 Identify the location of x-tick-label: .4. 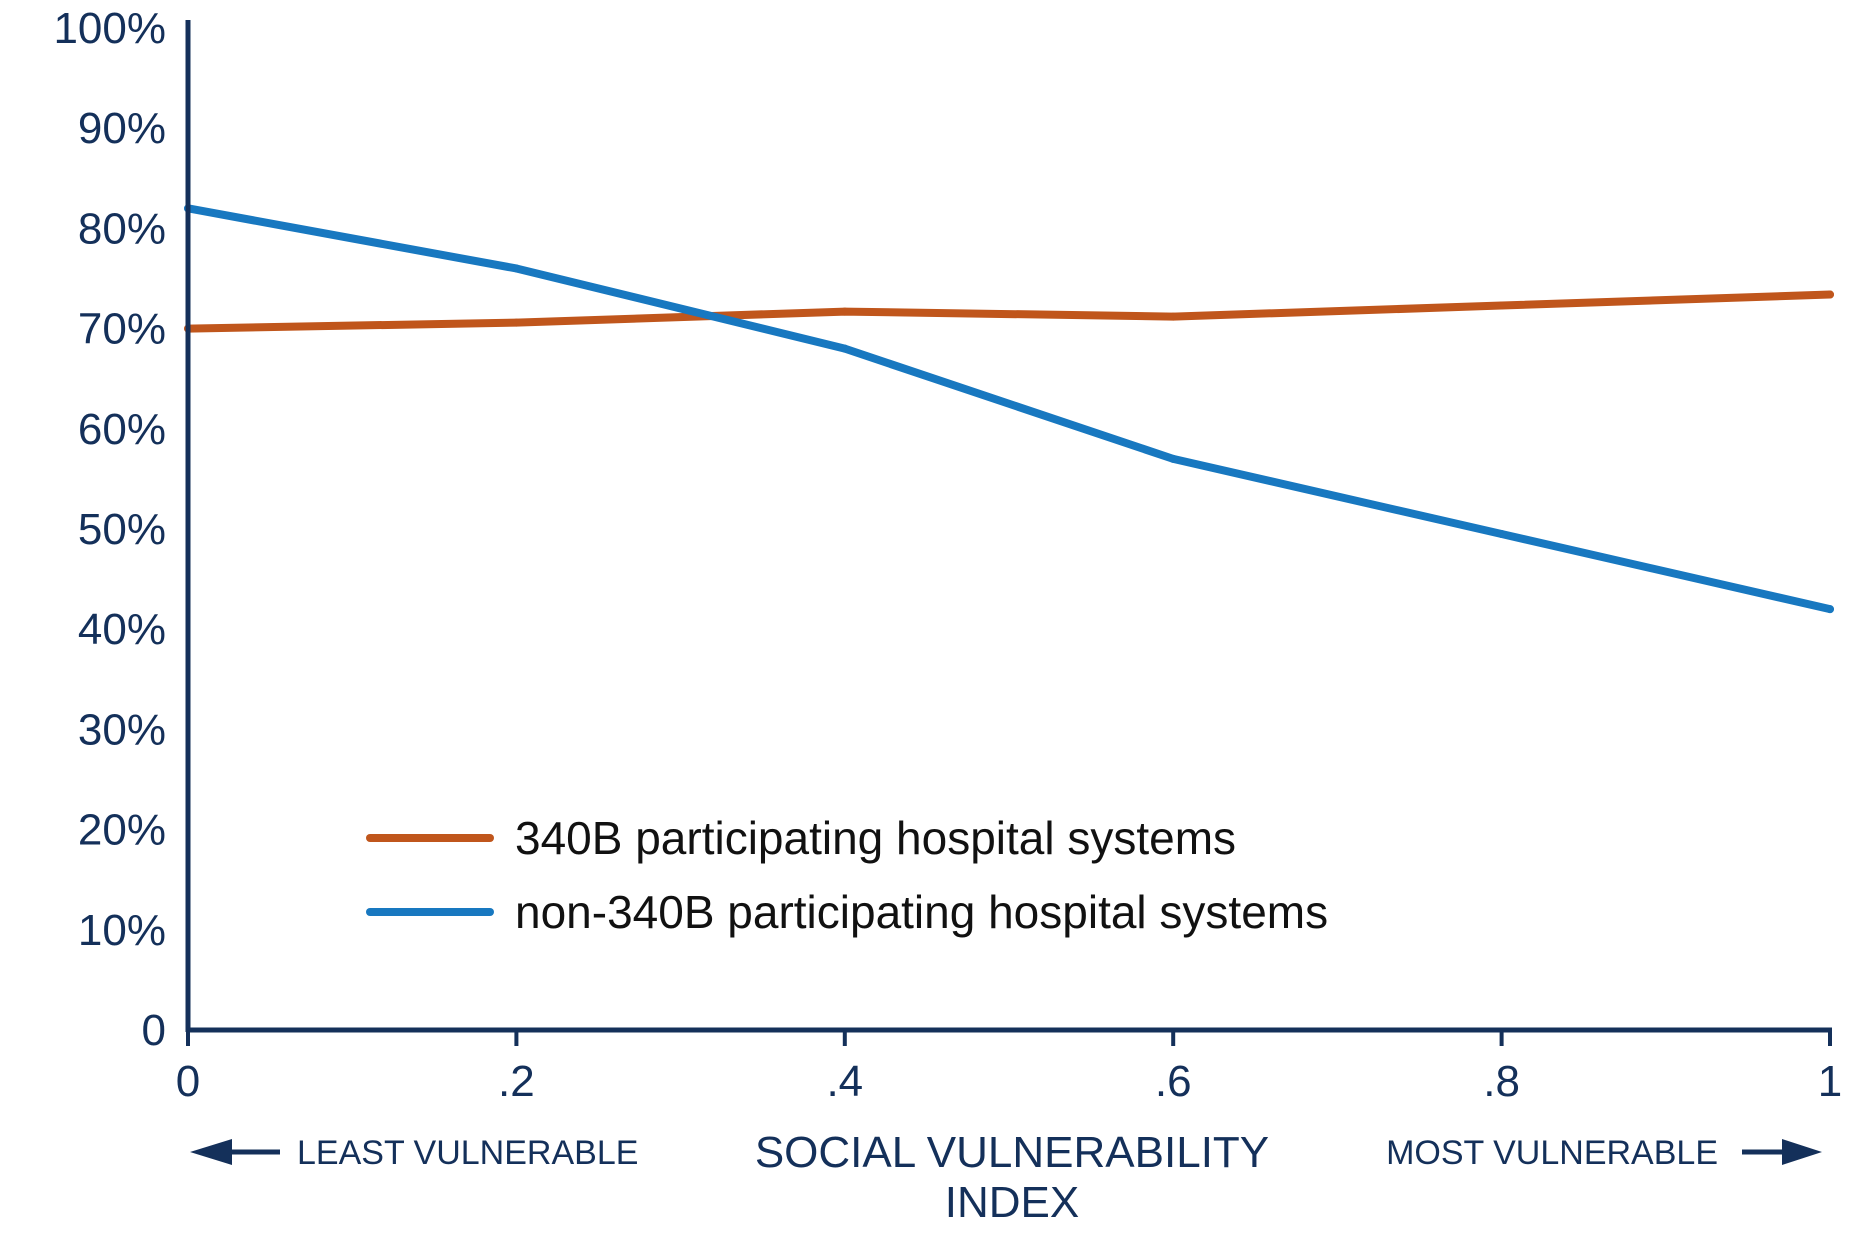
(844, 1081).